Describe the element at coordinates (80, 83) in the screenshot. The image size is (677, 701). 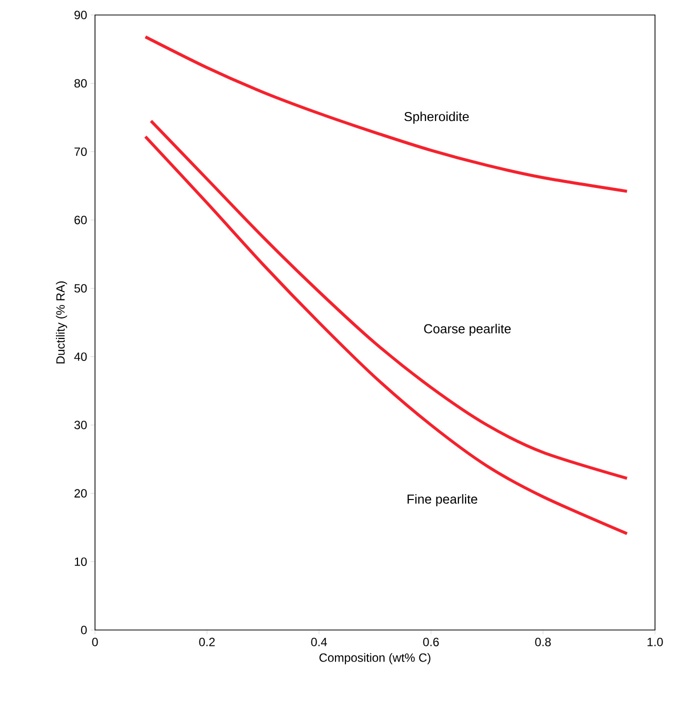
I see `y-tick-label: 80` at that location.